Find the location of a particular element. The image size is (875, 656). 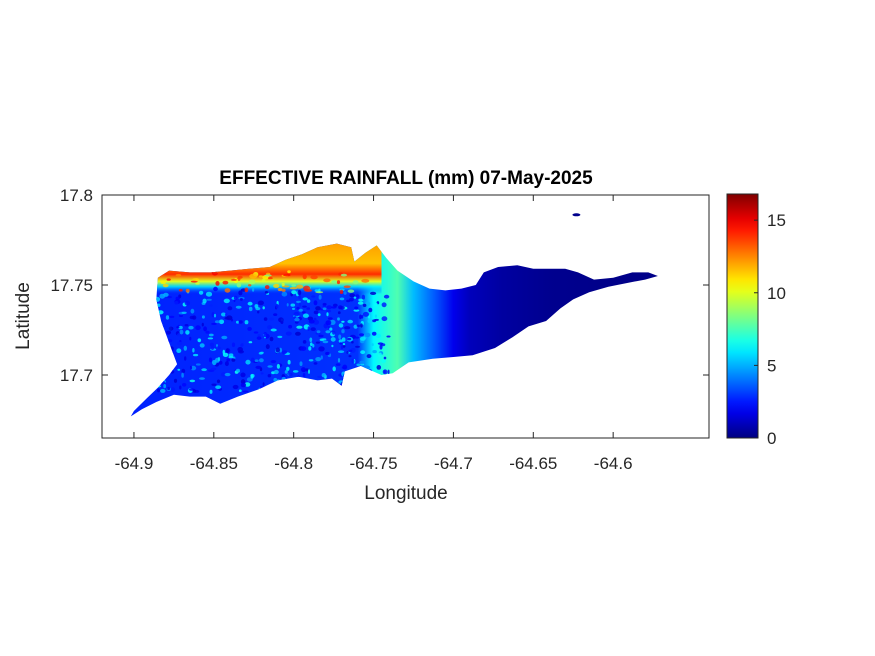

colorbar-tick-label: 5 is located at coordinates (771, 365).